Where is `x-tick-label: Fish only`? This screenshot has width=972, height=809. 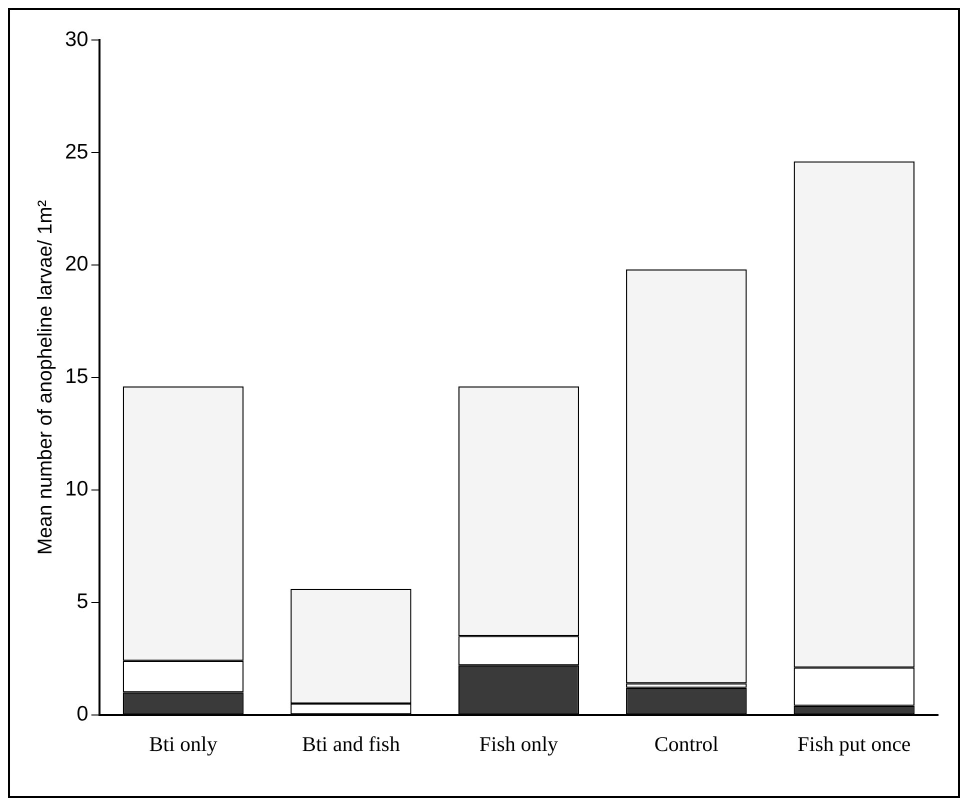
x-tick-label: Fish only is located at coordinates (519, 744).